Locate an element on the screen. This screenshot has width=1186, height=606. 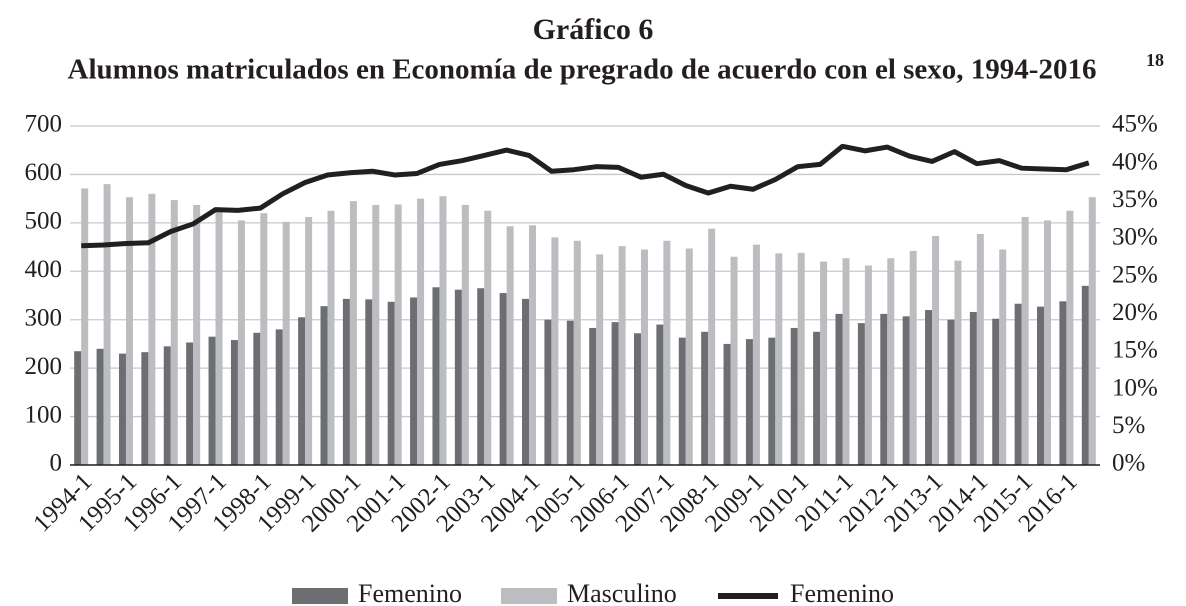
line is located at coordinates (585, 196).